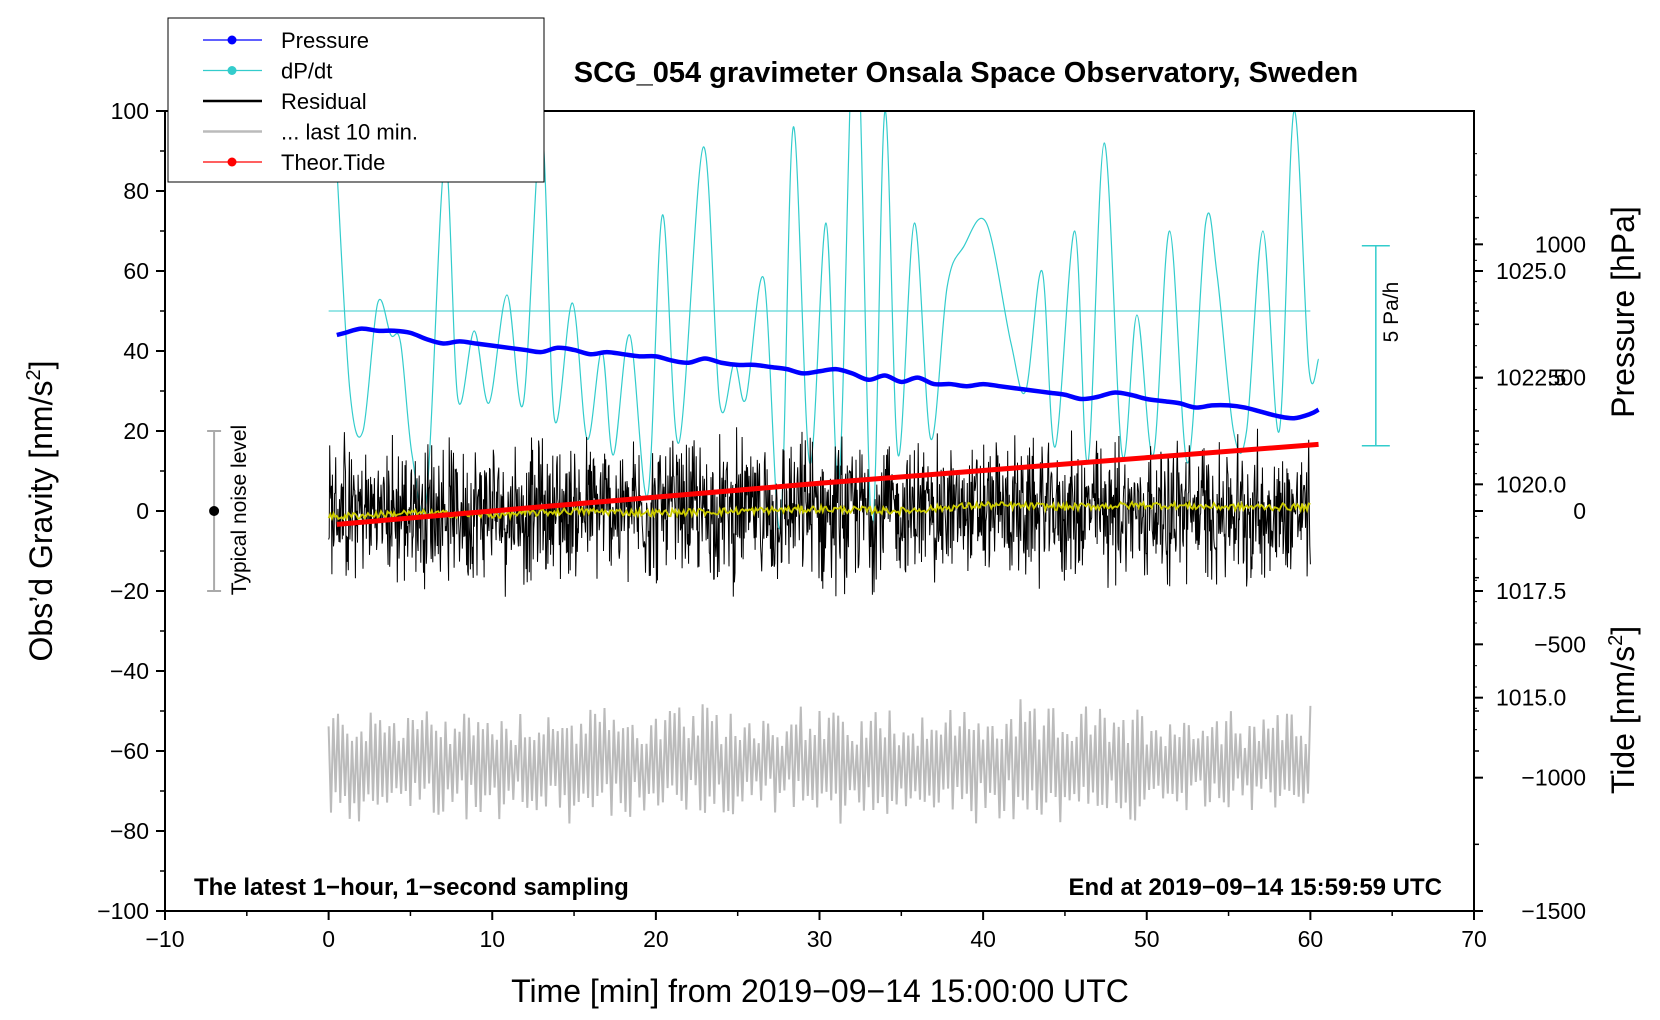 This screenshot has height=1020, width=1660. Describe the element at coordinates (123, 911) in the screenshot. I see `y-tick-label: −100` at that location.